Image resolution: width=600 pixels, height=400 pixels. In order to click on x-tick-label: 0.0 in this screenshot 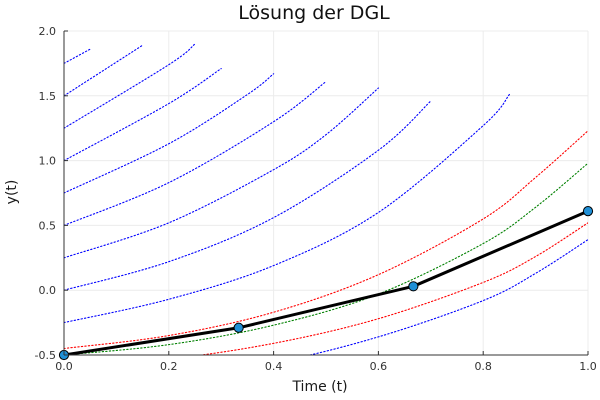, I will do `click(64, 366)`.